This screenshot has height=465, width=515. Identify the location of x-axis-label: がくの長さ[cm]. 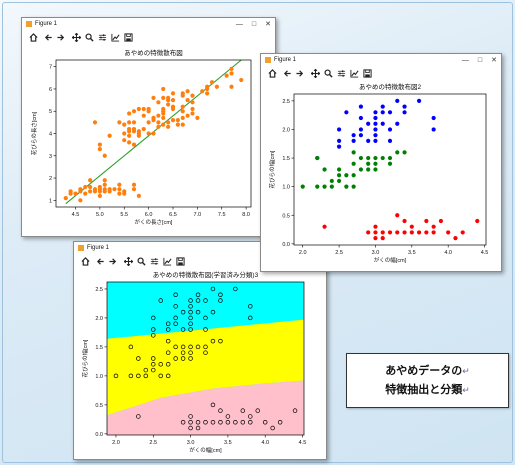
(154, 222).